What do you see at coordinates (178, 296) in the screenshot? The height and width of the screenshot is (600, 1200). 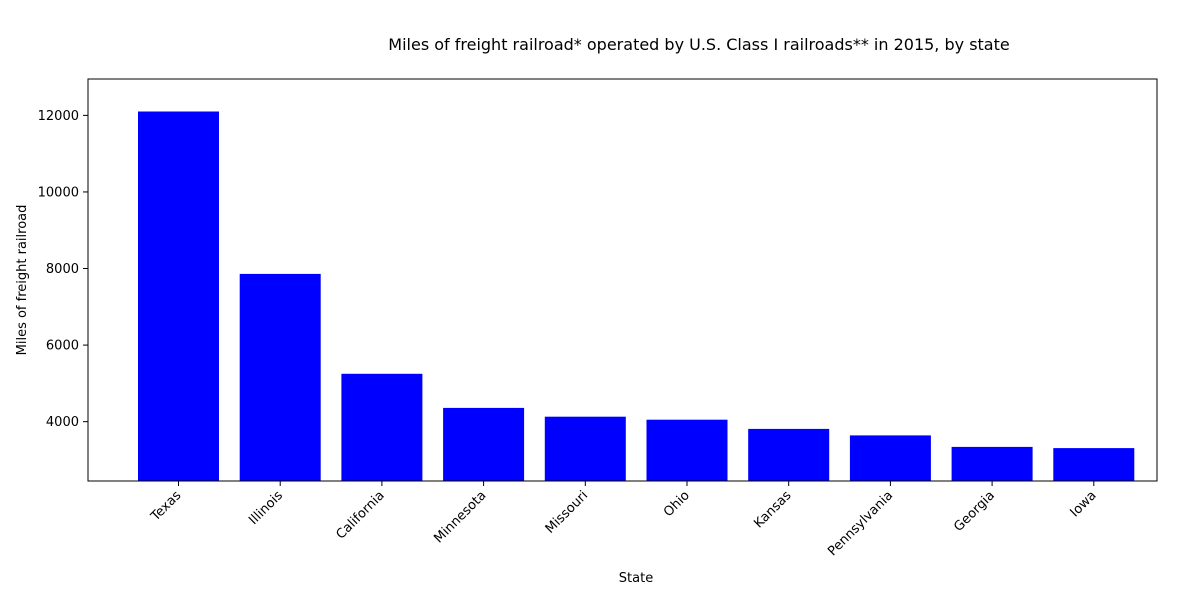 I see `bar-texas` at bounding box center [178, 296].